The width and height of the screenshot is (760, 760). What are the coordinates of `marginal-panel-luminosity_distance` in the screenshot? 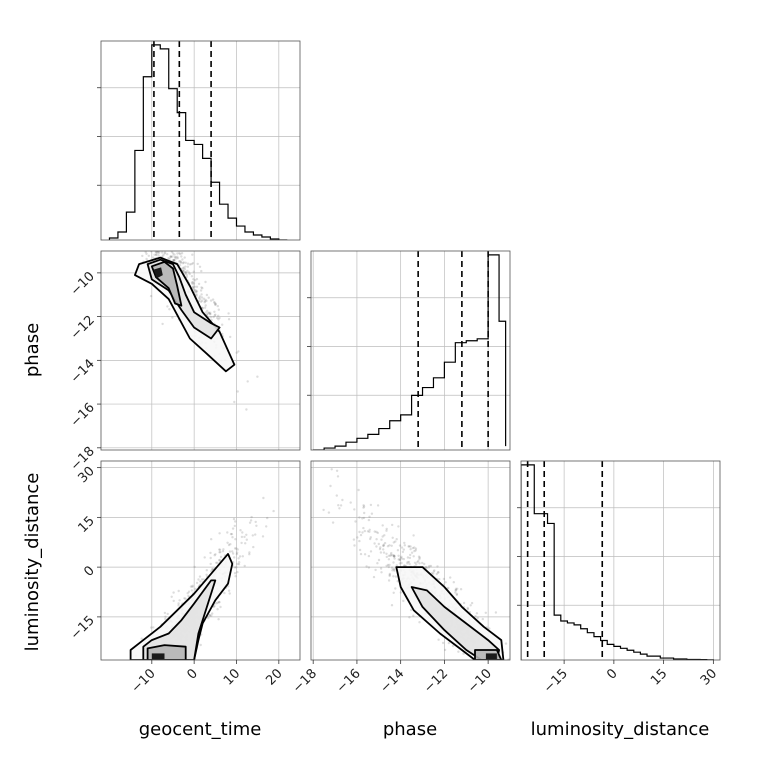 It's located at (619, 560).